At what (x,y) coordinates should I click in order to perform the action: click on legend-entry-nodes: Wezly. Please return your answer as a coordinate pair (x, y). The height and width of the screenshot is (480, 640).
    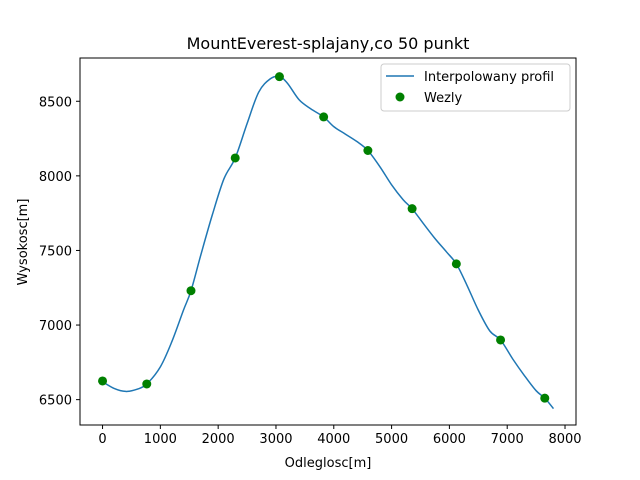
    Looking at the image, I should click on (443, 98).